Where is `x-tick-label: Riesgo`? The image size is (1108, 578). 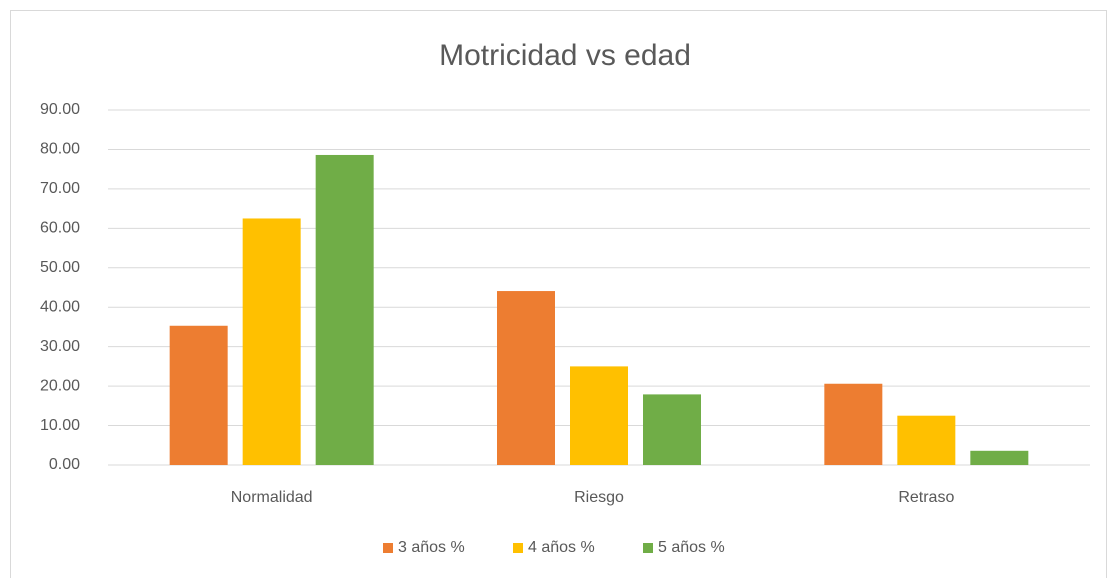
x-tick-label: Riesgo is located at coordinates (599, 497).